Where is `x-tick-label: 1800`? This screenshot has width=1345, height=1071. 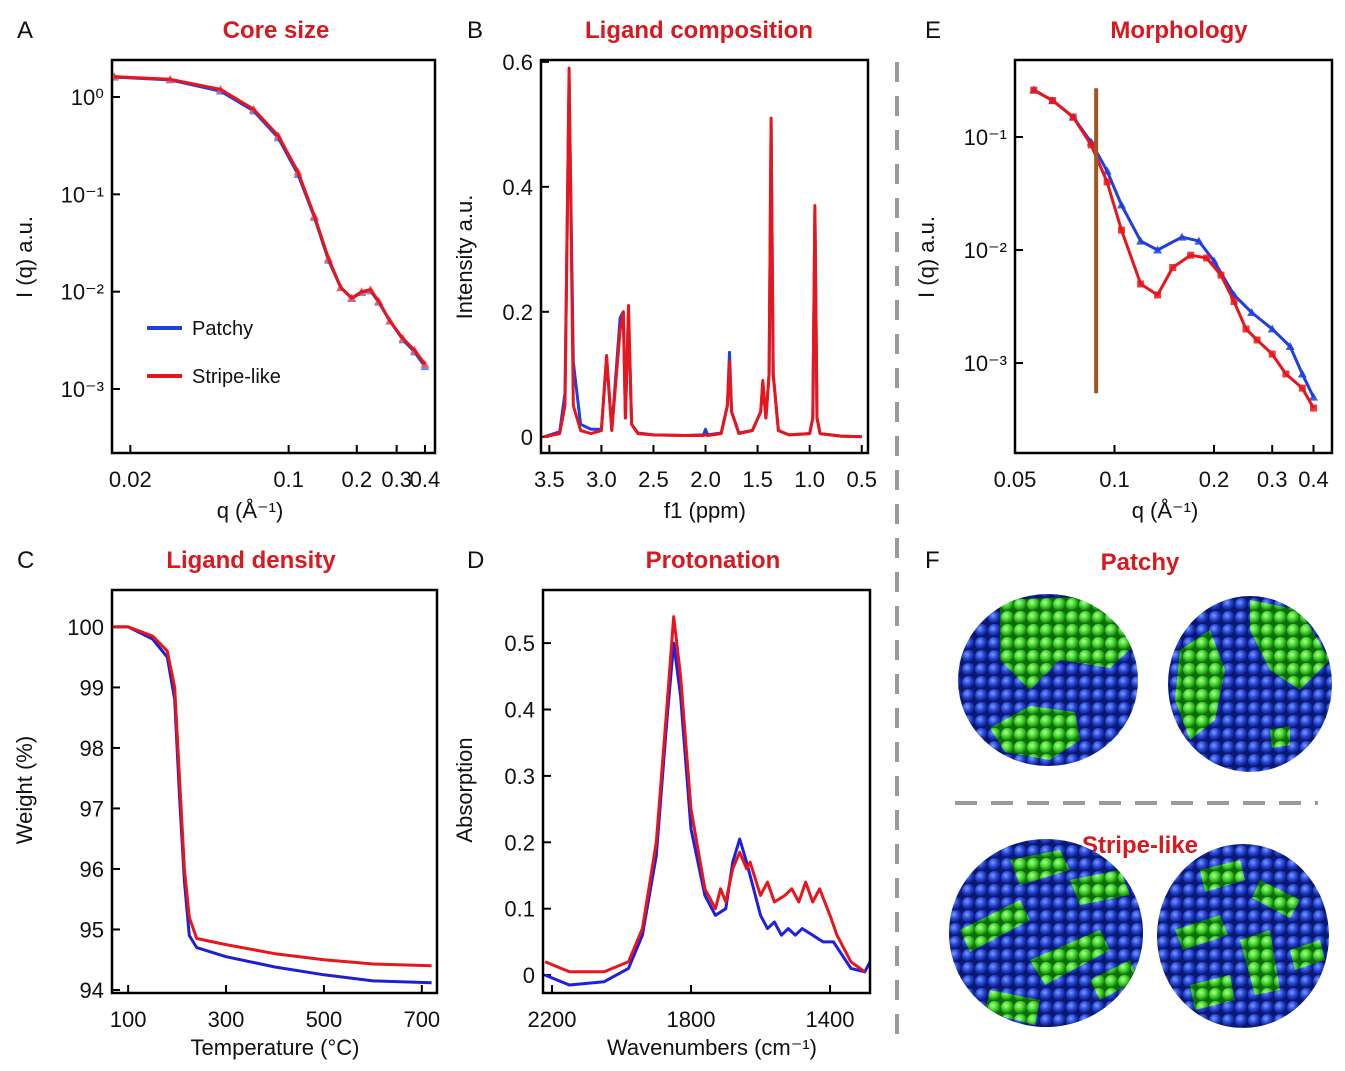 x-tick-label: 1800 is located at coordinates (691, 1019).